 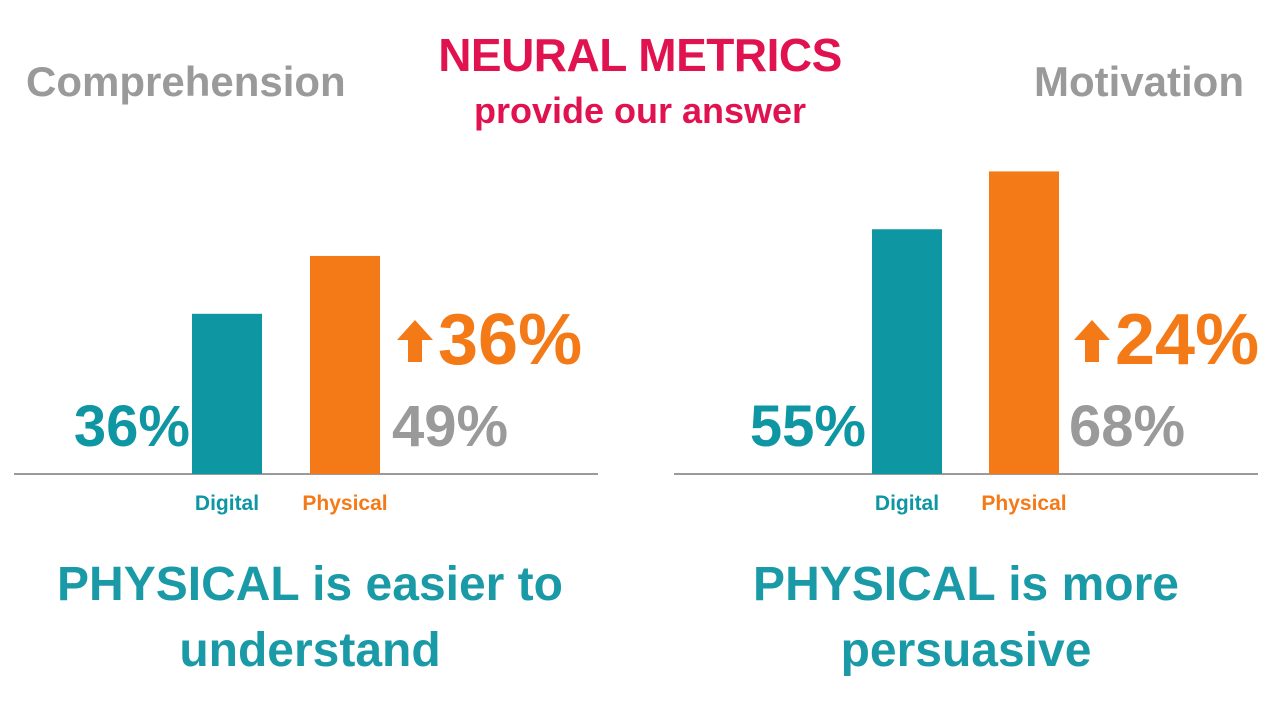 I want to click on motivation-digital-value-label: 55%, so click(x=808, y=426).